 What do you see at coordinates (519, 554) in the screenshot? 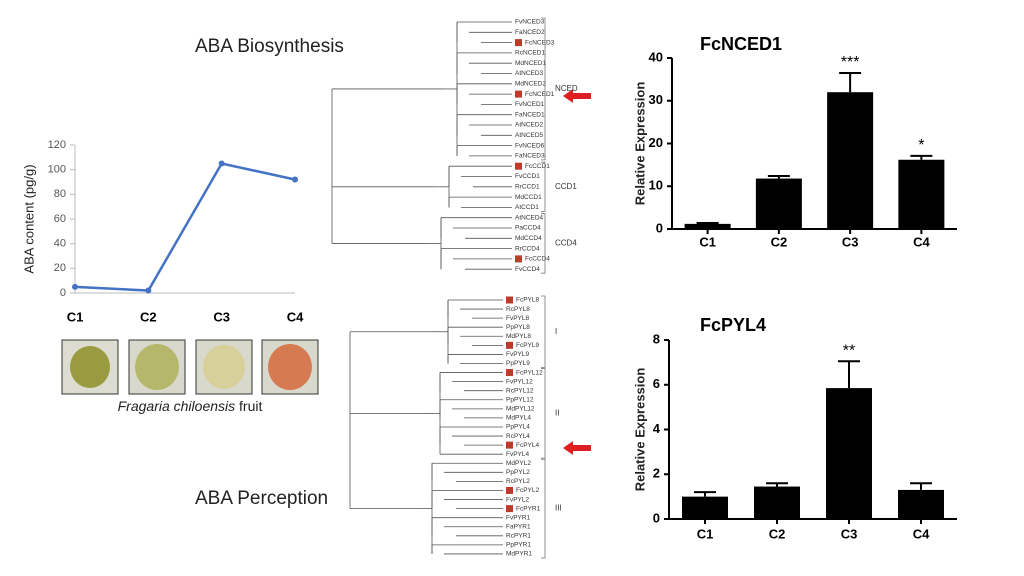
I see `leaf-label: MdPYR1` at bounding box center [519, 554].